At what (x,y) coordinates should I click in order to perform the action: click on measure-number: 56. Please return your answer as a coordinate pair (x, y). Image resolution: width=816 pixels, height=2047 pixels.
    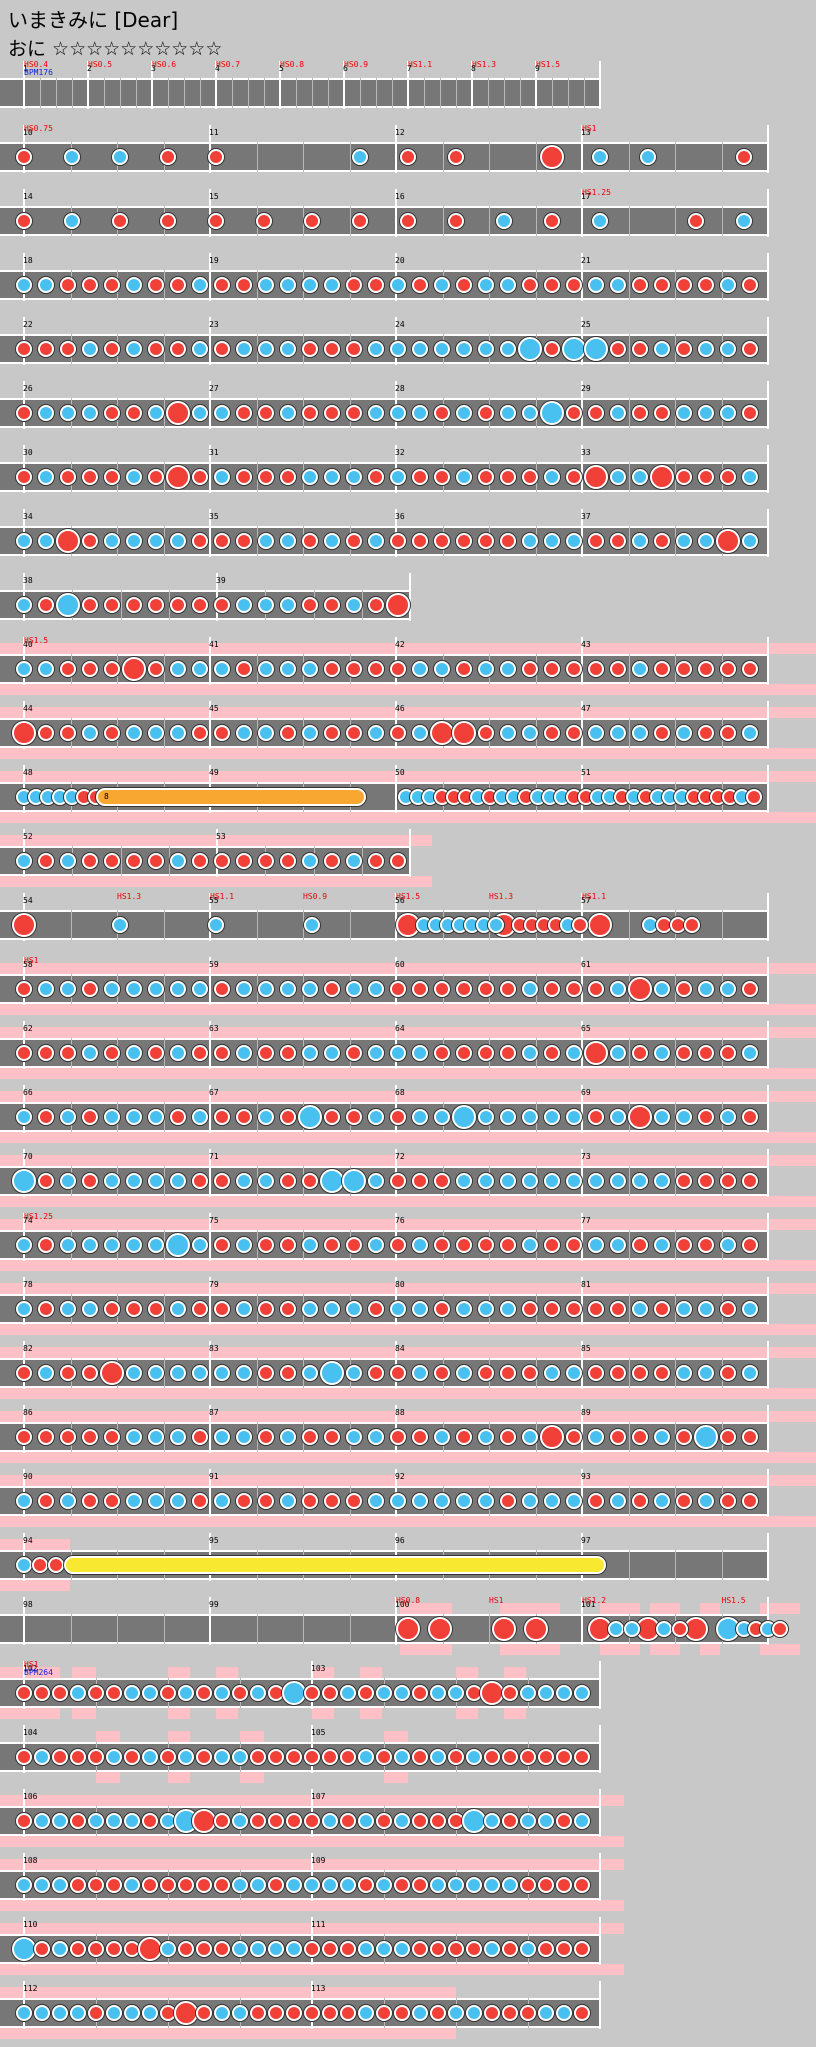
    Looking at the image, I should click on (400, 900).